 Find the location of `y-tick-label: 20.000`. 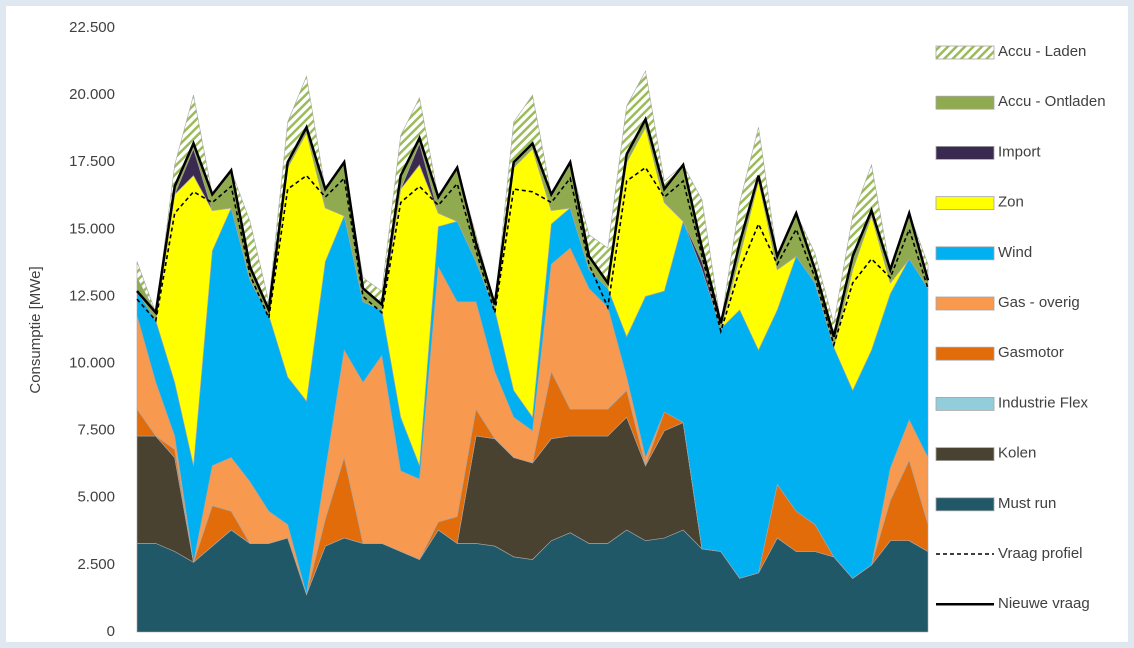

y-tick-label: 20.000 is located at coordinates (92, 94).